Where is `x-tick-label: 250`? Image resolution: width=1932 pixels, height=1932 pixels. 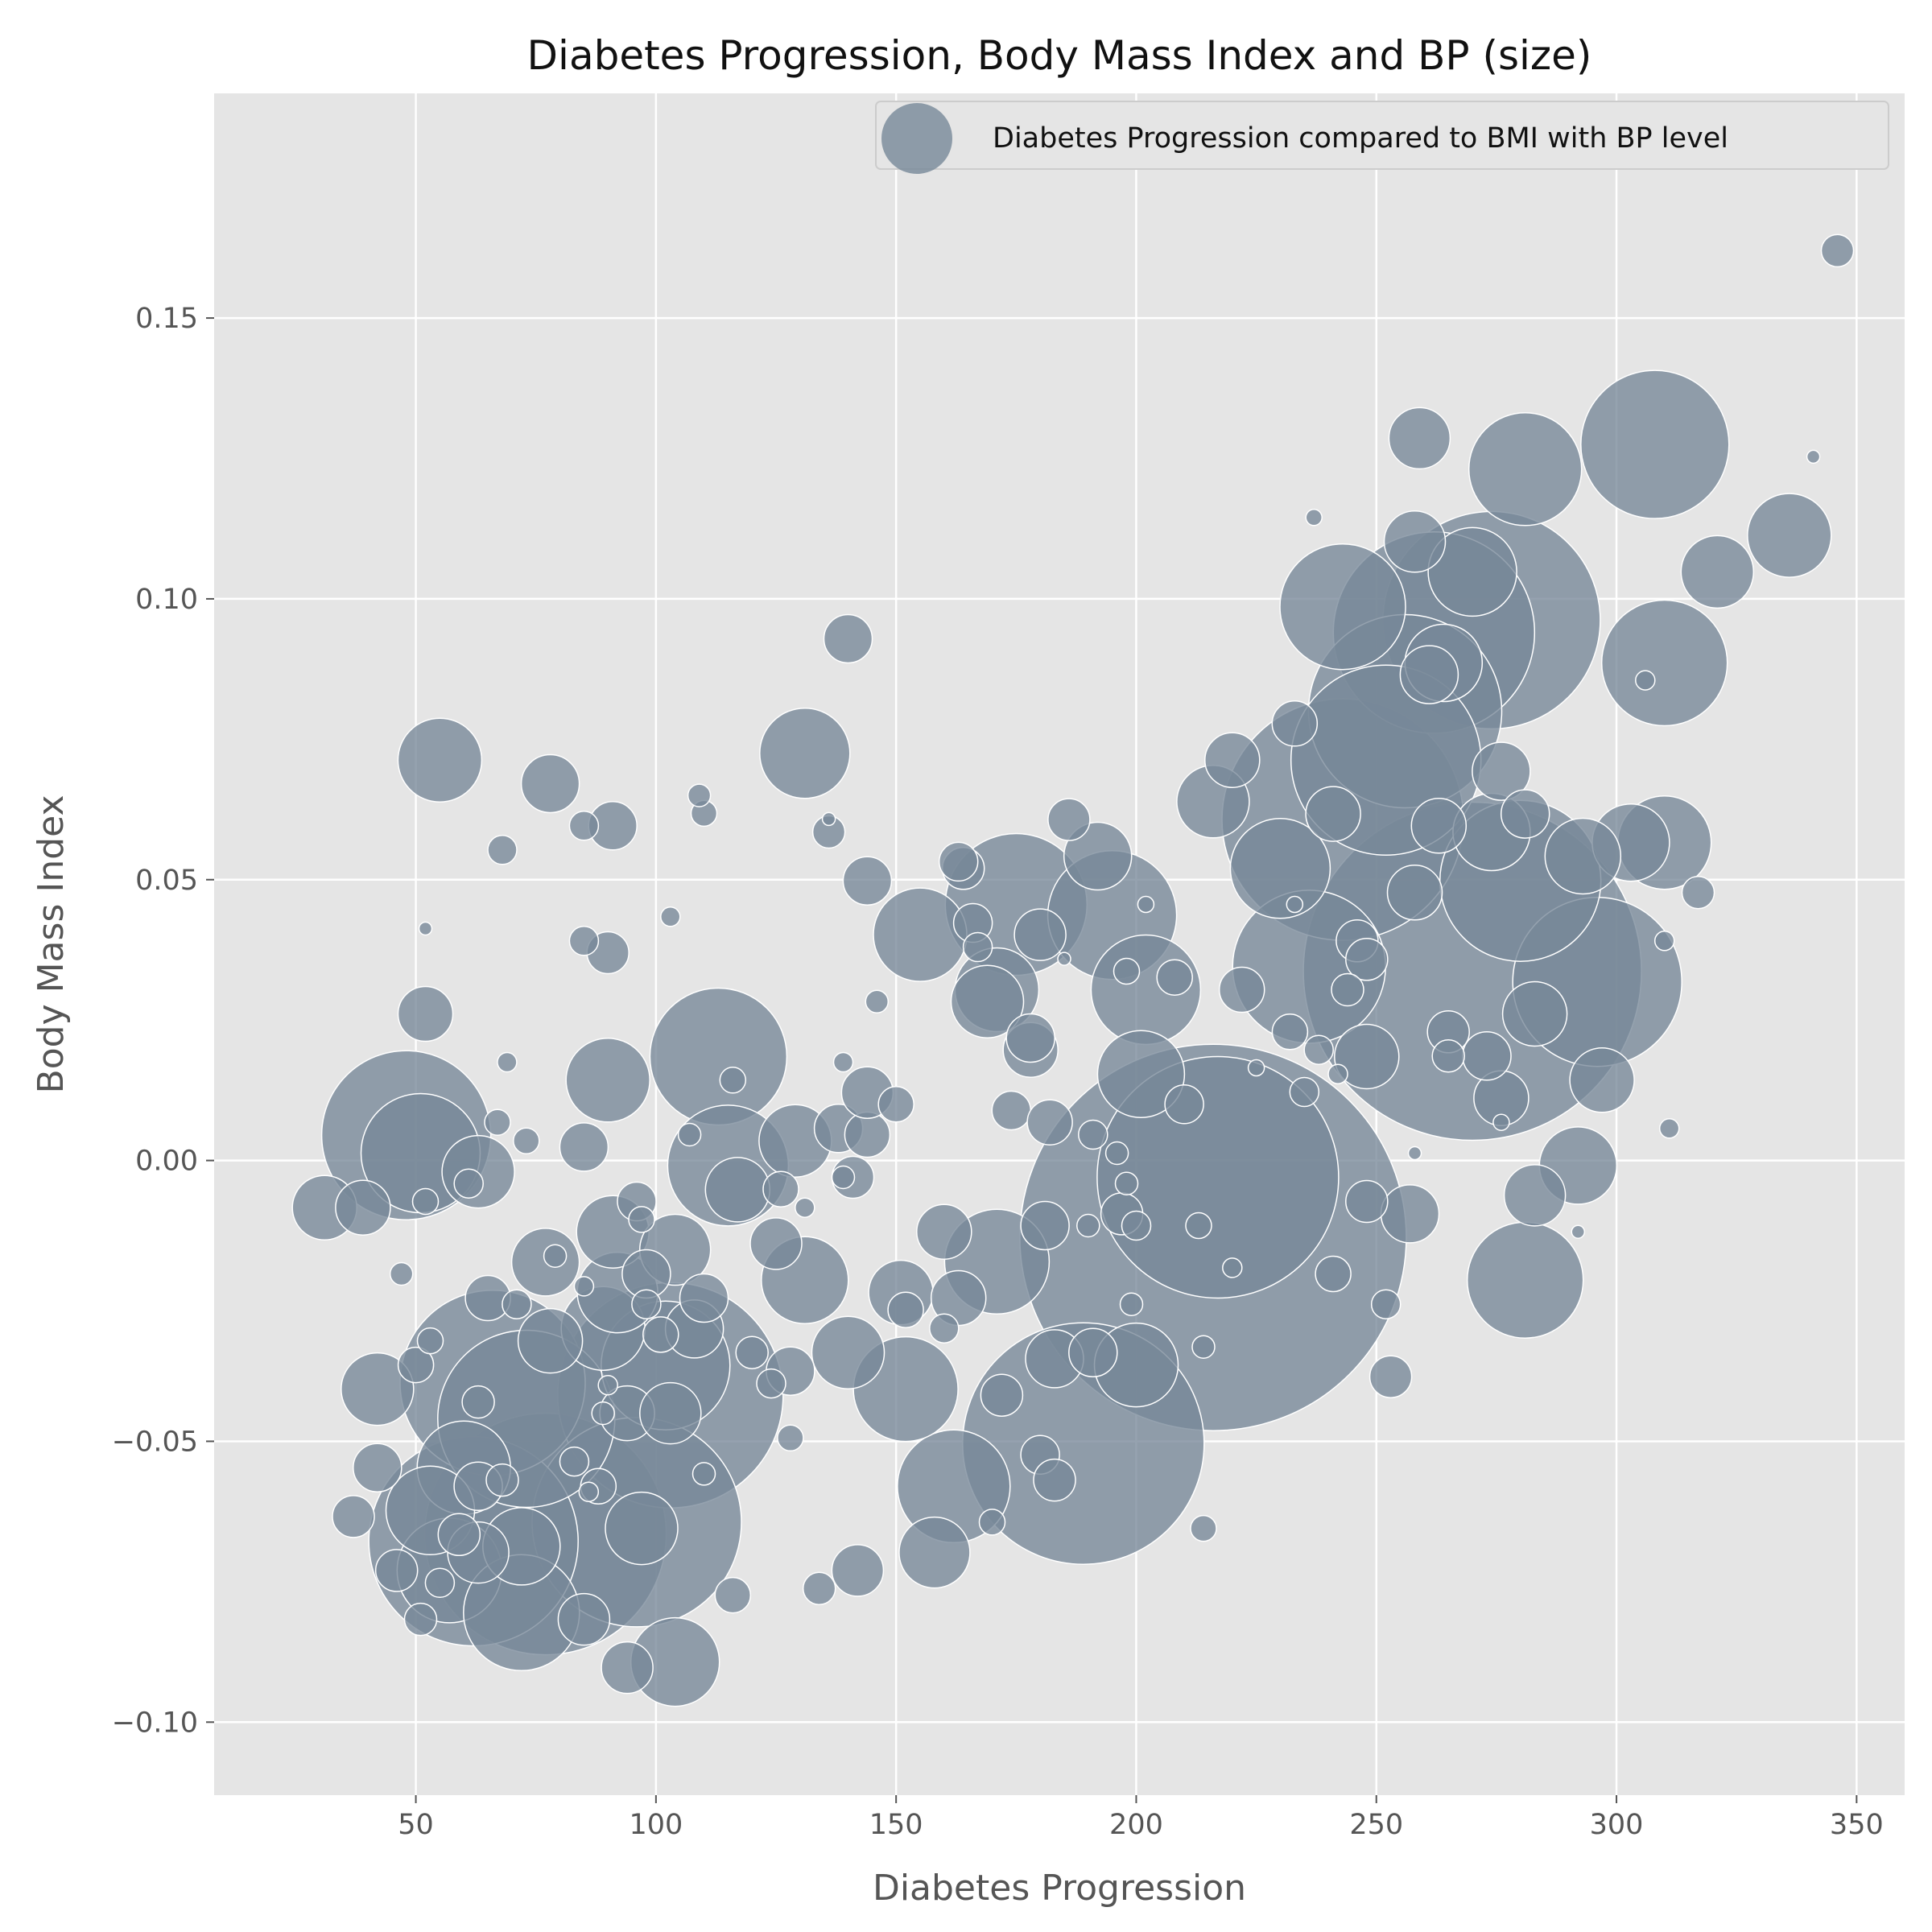 x-tick-label: 250 is located at coordinates (1376, 1825).